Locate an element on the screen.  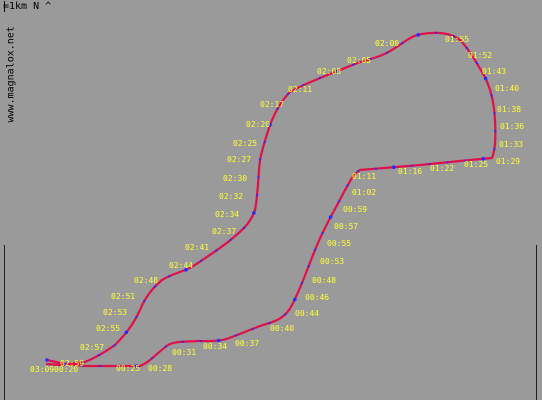
time-label: 02:17 is located at coordinates (272, 104).